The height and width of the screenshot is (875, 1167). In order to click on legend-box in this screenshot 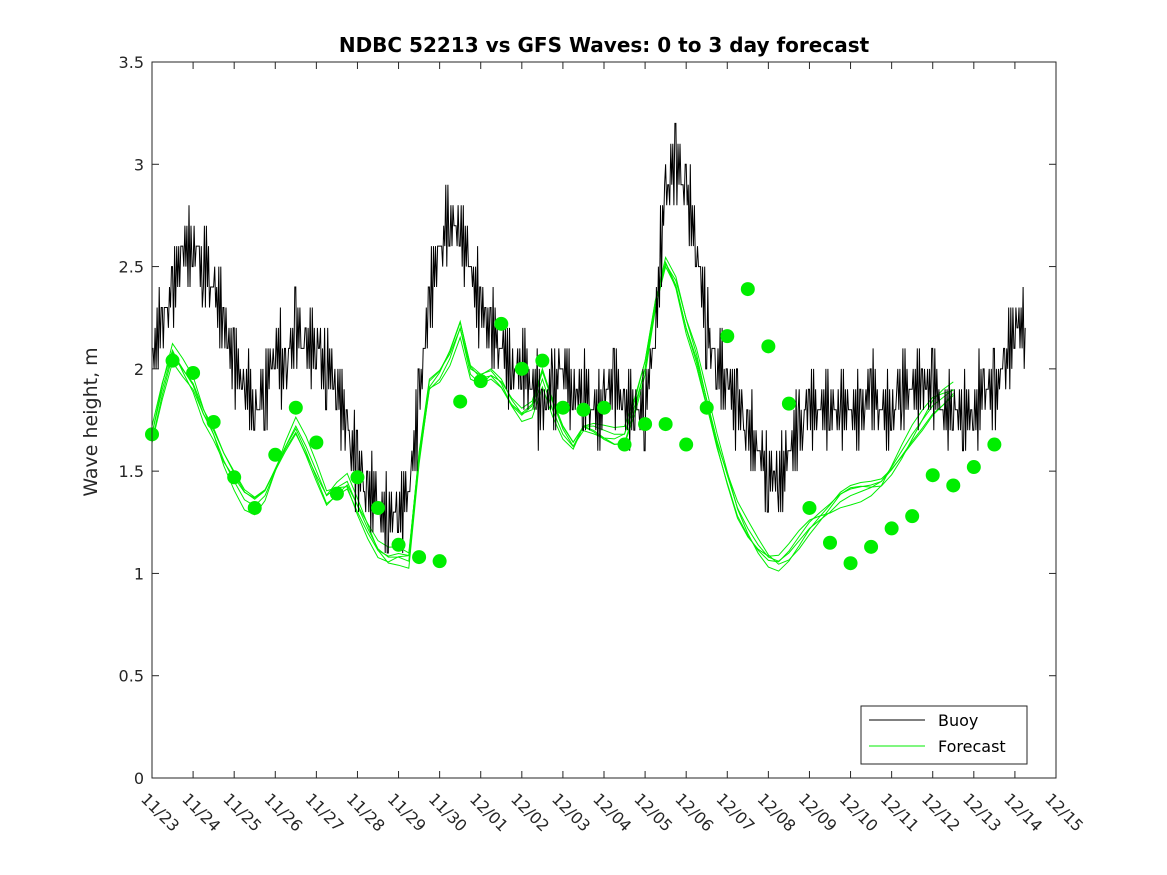, I will do `click(944, 735)`.